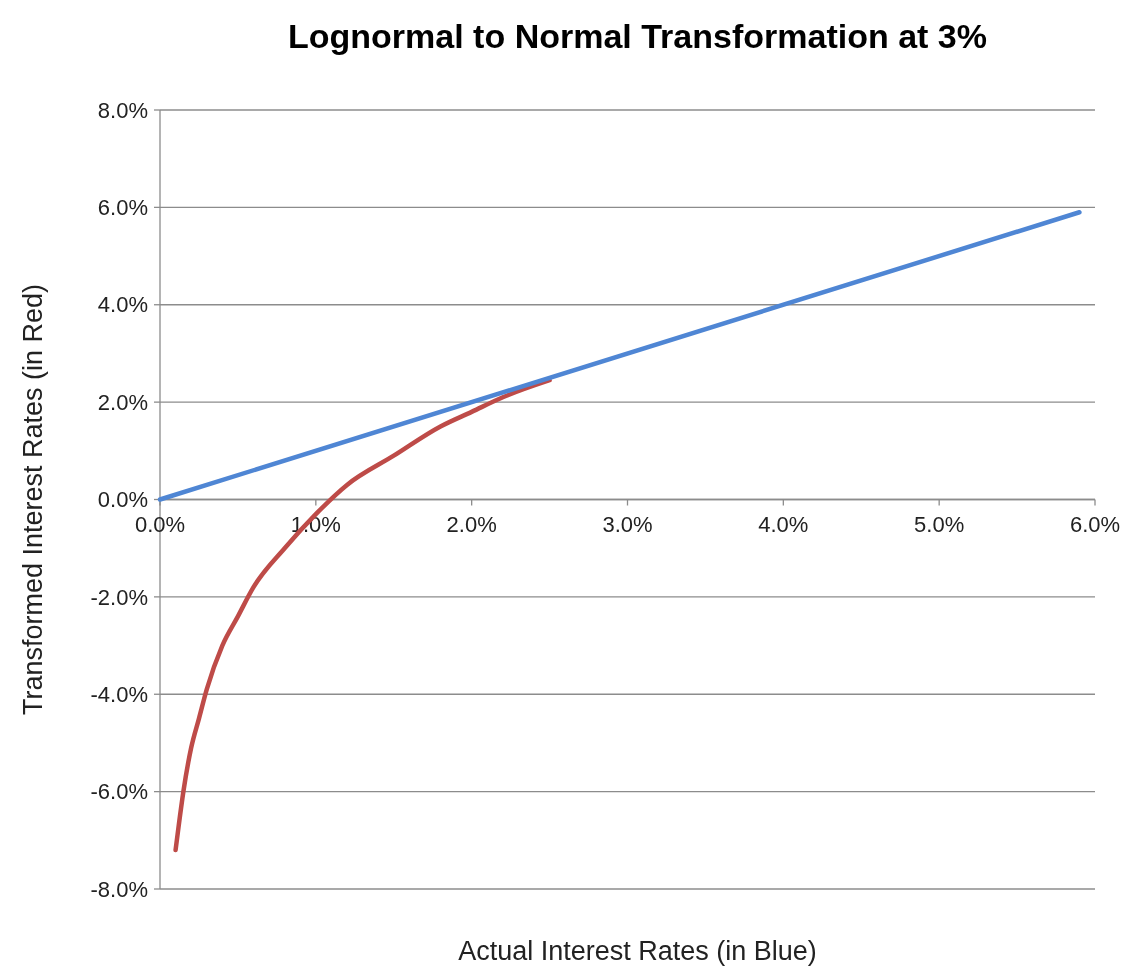 This screenshot has height=977, width=1126. I want to click on x-tick-label: 6.0%, so click(1095, 524).